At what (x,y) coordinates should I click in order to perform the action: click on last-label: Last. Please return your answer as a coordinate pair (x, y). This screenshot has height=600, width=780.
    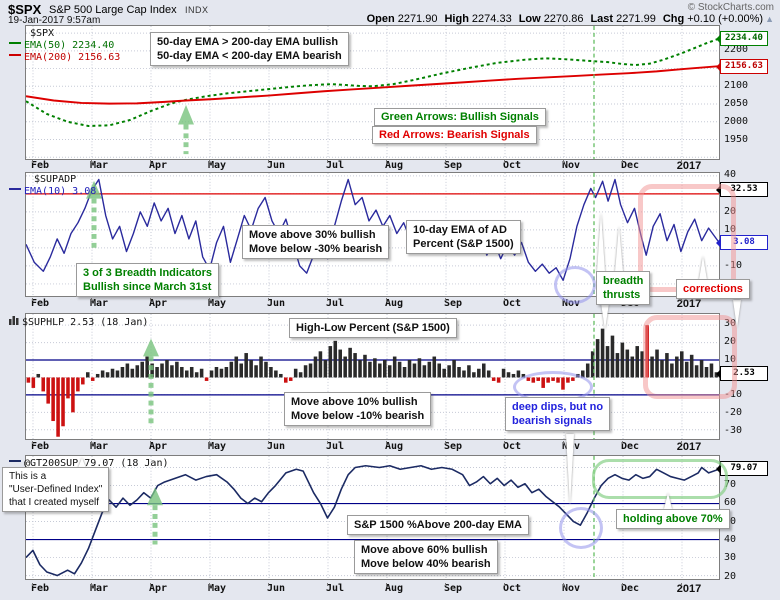
    Looking at the image, I should click on (602, 19).